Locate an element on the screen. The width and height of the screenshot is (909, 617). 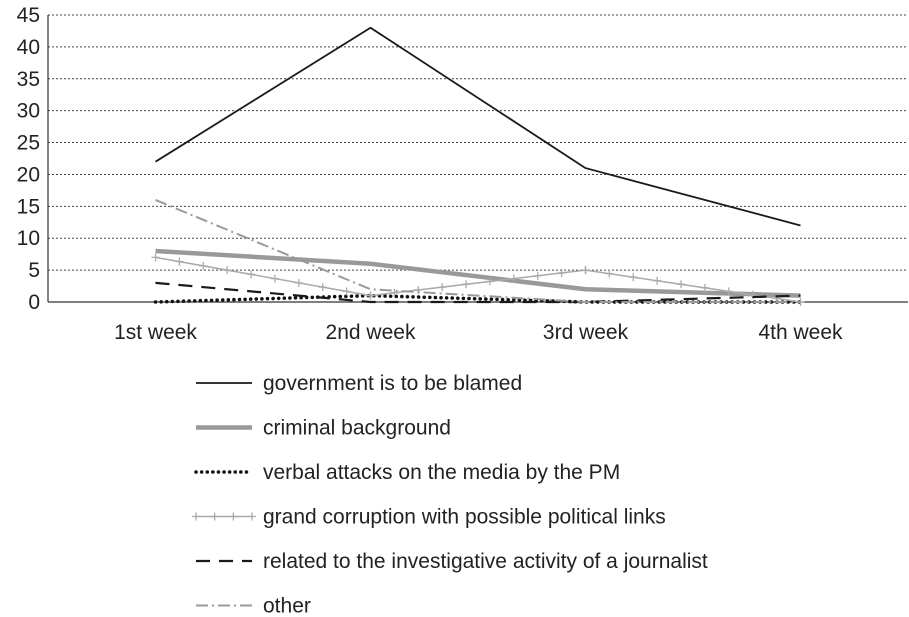
y-tick-label: 0 is located at coordinates (34, 302).